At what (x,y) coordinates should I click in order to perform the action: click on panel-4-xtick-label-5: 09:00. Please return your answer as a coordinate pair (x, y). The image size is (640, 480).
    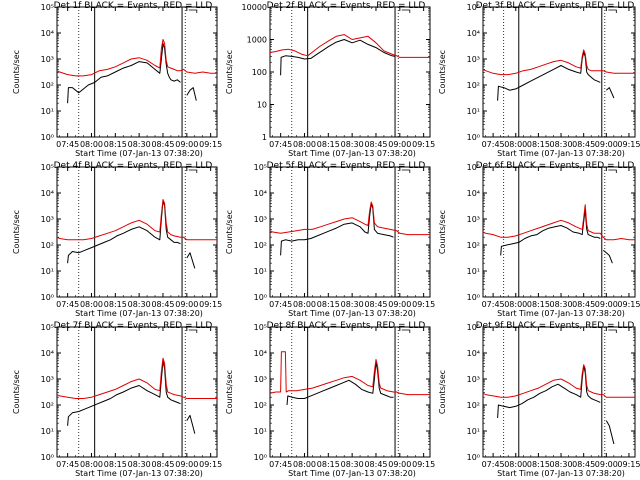
    Looking at the image, I should click on (186, 304).